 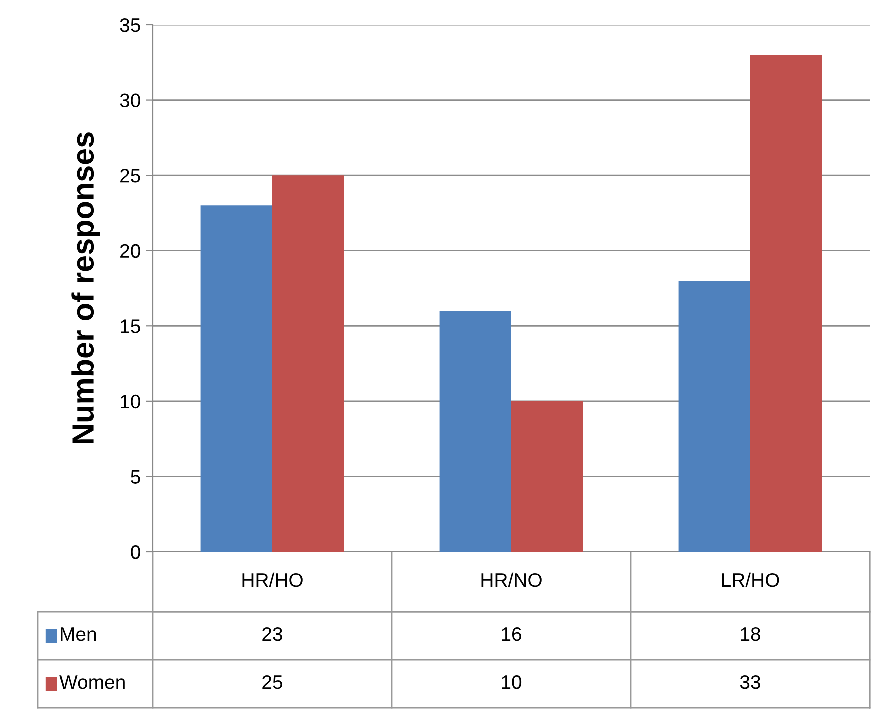 What do you see at coordinates (135, 552) in the screenshot?
I see `y-tick-label: 0` at bounding box center [135, 552].